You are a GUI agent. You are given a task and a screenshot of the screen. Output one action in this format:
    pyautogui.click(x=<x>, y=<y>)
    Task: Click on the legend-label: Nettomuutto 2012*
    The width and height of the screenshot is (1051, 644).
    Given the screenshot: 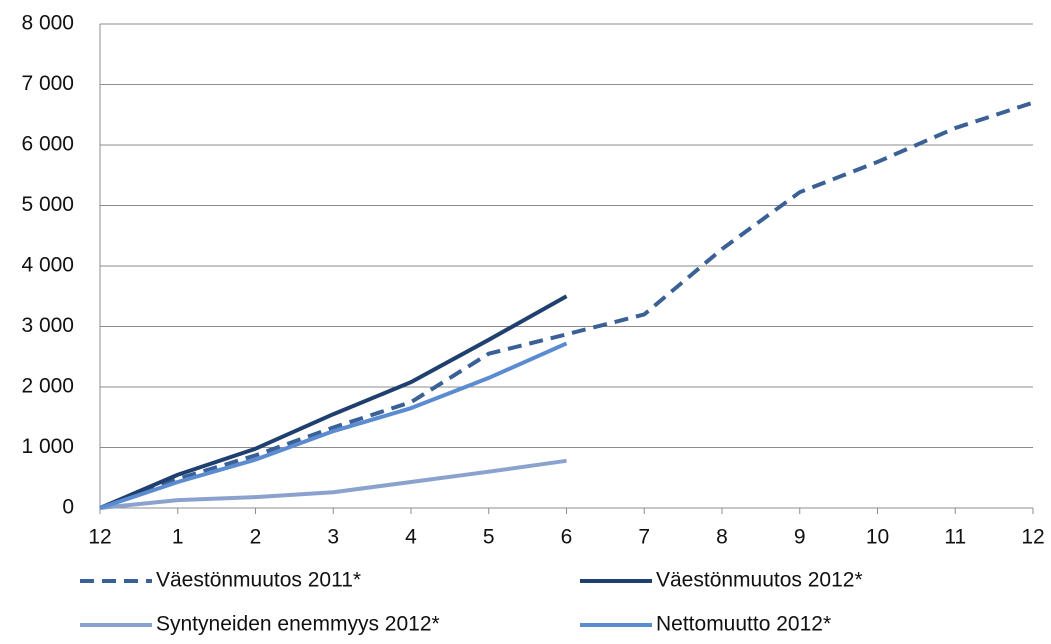 What is the action you would take?
    pyautogui.click(x=743, y=624)
    